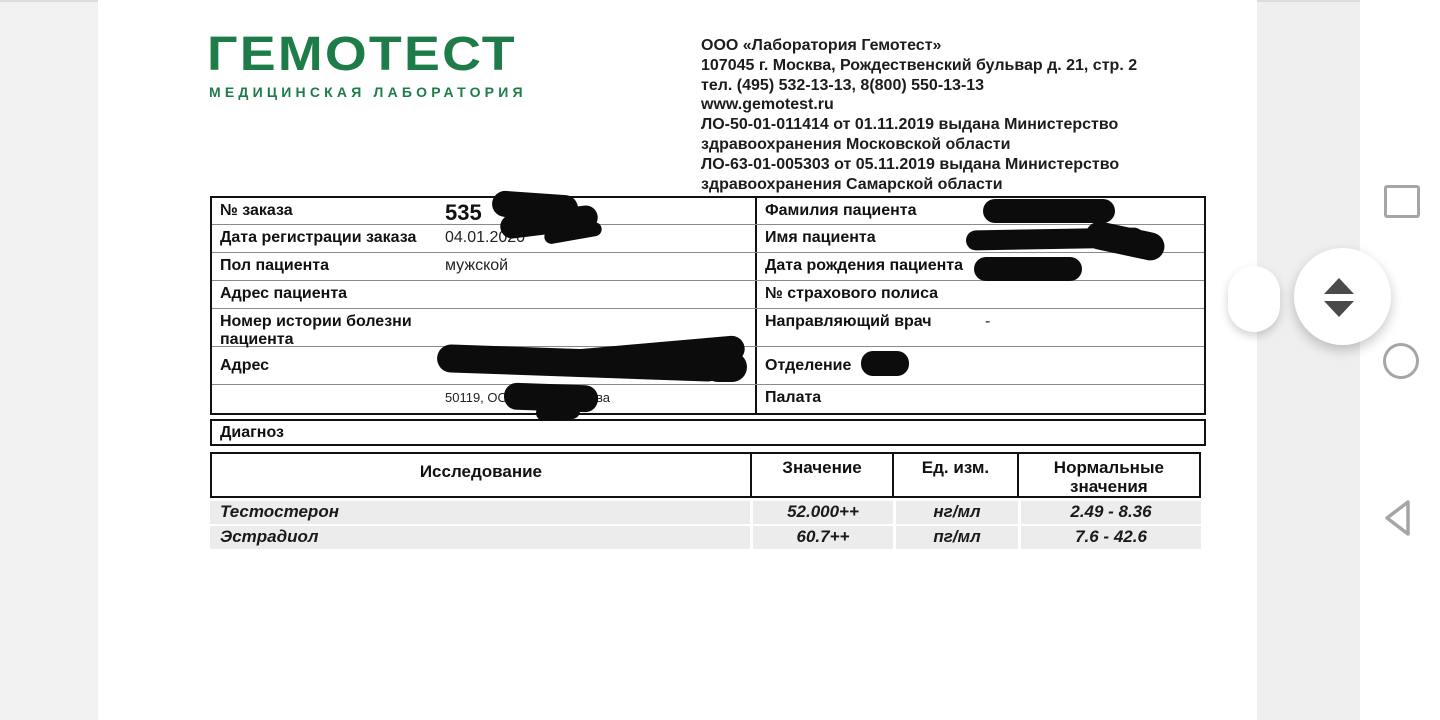 Image resolution: width=1440 pixels, height=720 pixels. Describe the element at coordinates (1342, 296) in the screenshot. I see `scroll-widget-button` at that location.